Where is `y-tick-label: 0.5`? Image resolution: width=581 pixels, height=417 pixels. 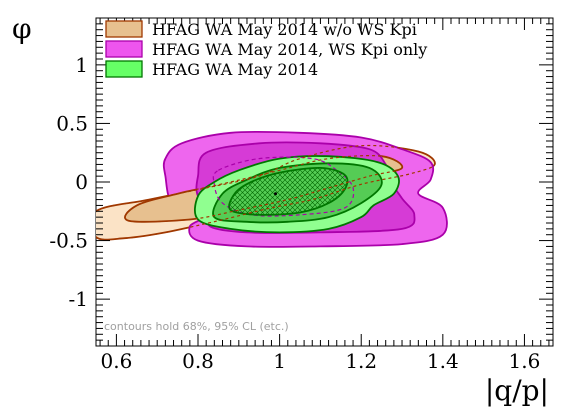 y-tick-label: 0.5 is located at coordinates (72, 123).